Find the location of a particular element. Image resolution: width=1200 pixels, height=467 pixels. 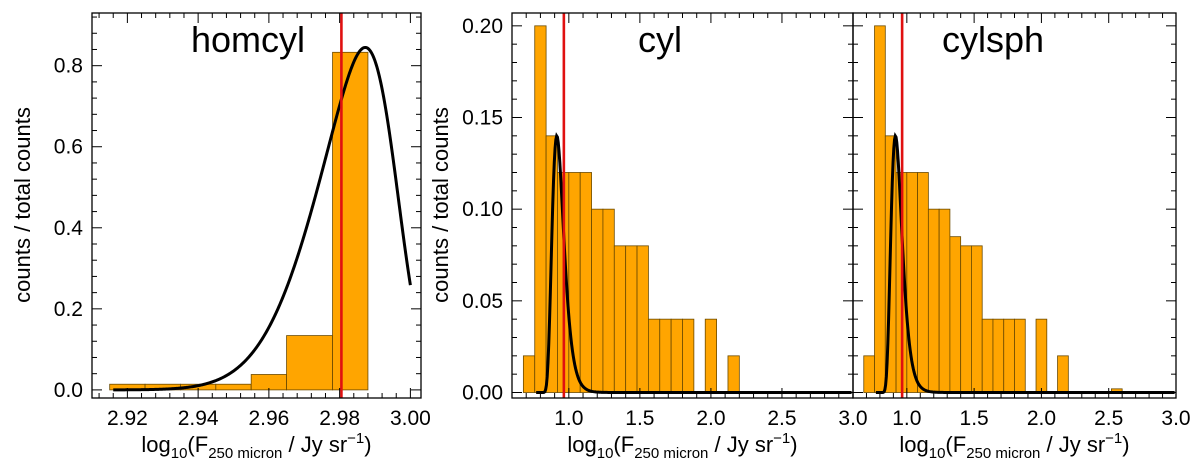

x-tick-label: 3.00 is located at coordinates (410, 418).